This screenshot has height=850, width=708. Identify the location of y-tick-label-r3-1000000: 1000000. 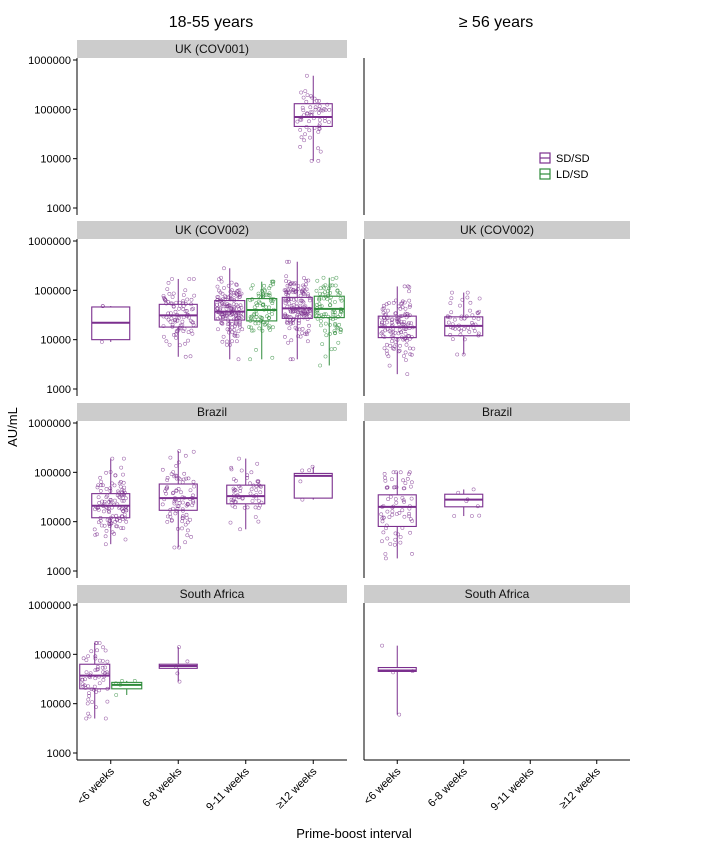
(49, 606).